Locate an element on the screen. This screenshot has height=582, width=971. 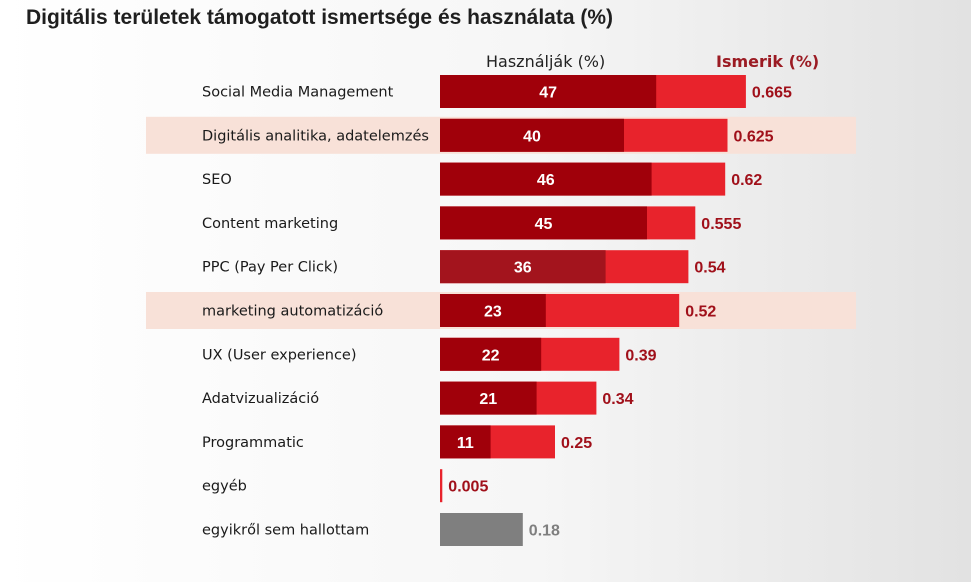
used-value-label: 40 is located at coordinates (532, 136).